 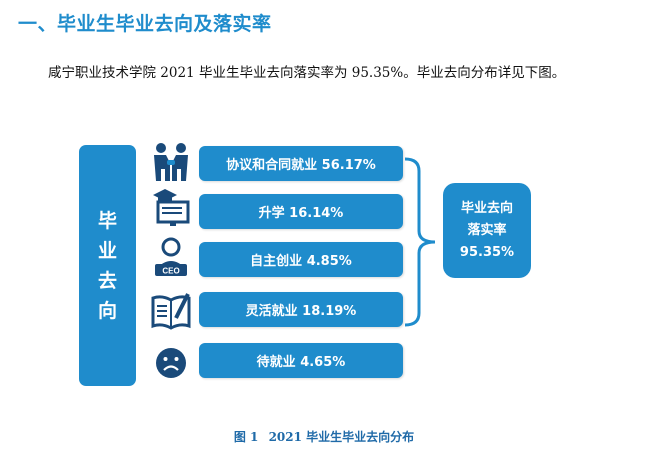 I want to click on graduation-cap-icon, so click(x=171, y=207).